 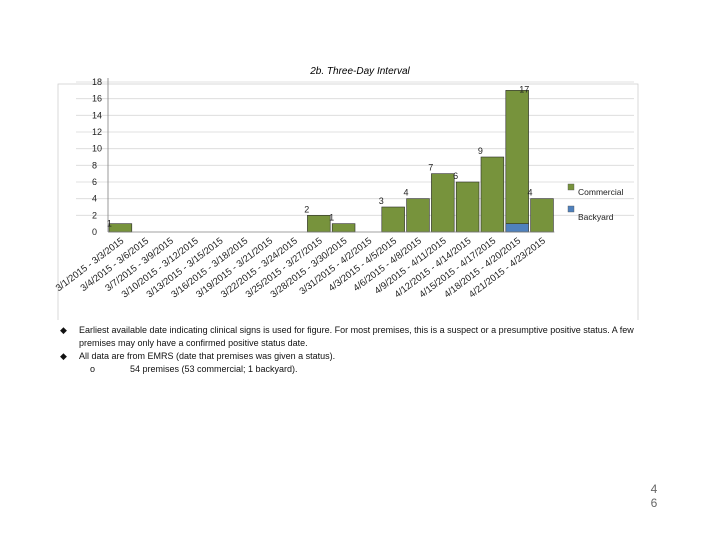 What do you see at coordinates (94, 165) in the screenshot?
I see `y-tick-label: 8` at bounding box center [94, 165].